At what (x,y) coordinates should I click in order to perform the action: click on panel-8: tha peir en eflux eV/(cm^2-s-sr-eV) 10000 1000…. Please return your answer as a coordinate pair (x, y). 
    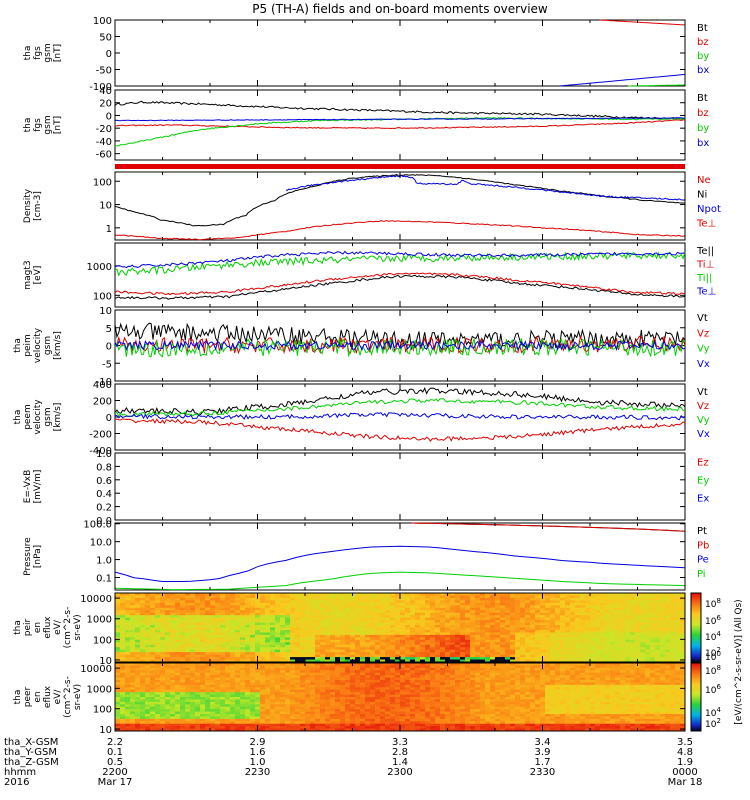
    Looking at the image, I should click on (349, 629).